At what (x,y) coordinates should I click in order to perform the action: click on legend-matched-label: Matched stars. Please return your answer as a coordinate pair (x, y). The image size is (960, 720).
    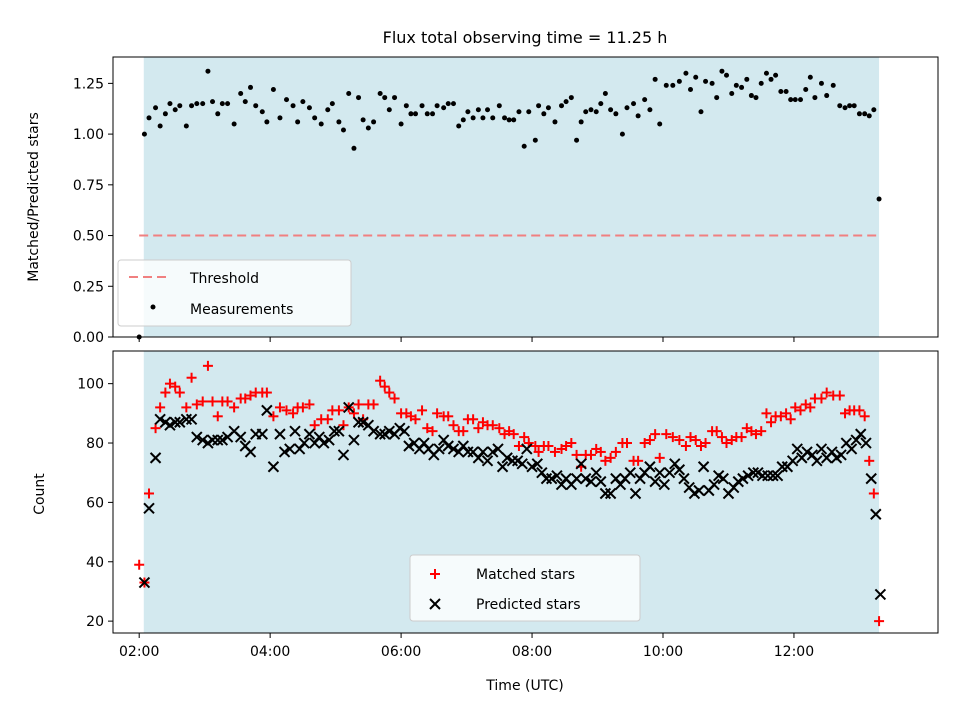
    Looking at the image, I should click on (525, 575).